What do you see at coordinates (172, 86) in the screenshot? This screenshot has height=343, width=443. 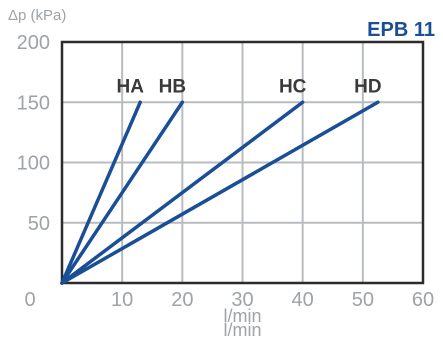 I see `series-label-hb: HB` at bounding box center [172, 86].